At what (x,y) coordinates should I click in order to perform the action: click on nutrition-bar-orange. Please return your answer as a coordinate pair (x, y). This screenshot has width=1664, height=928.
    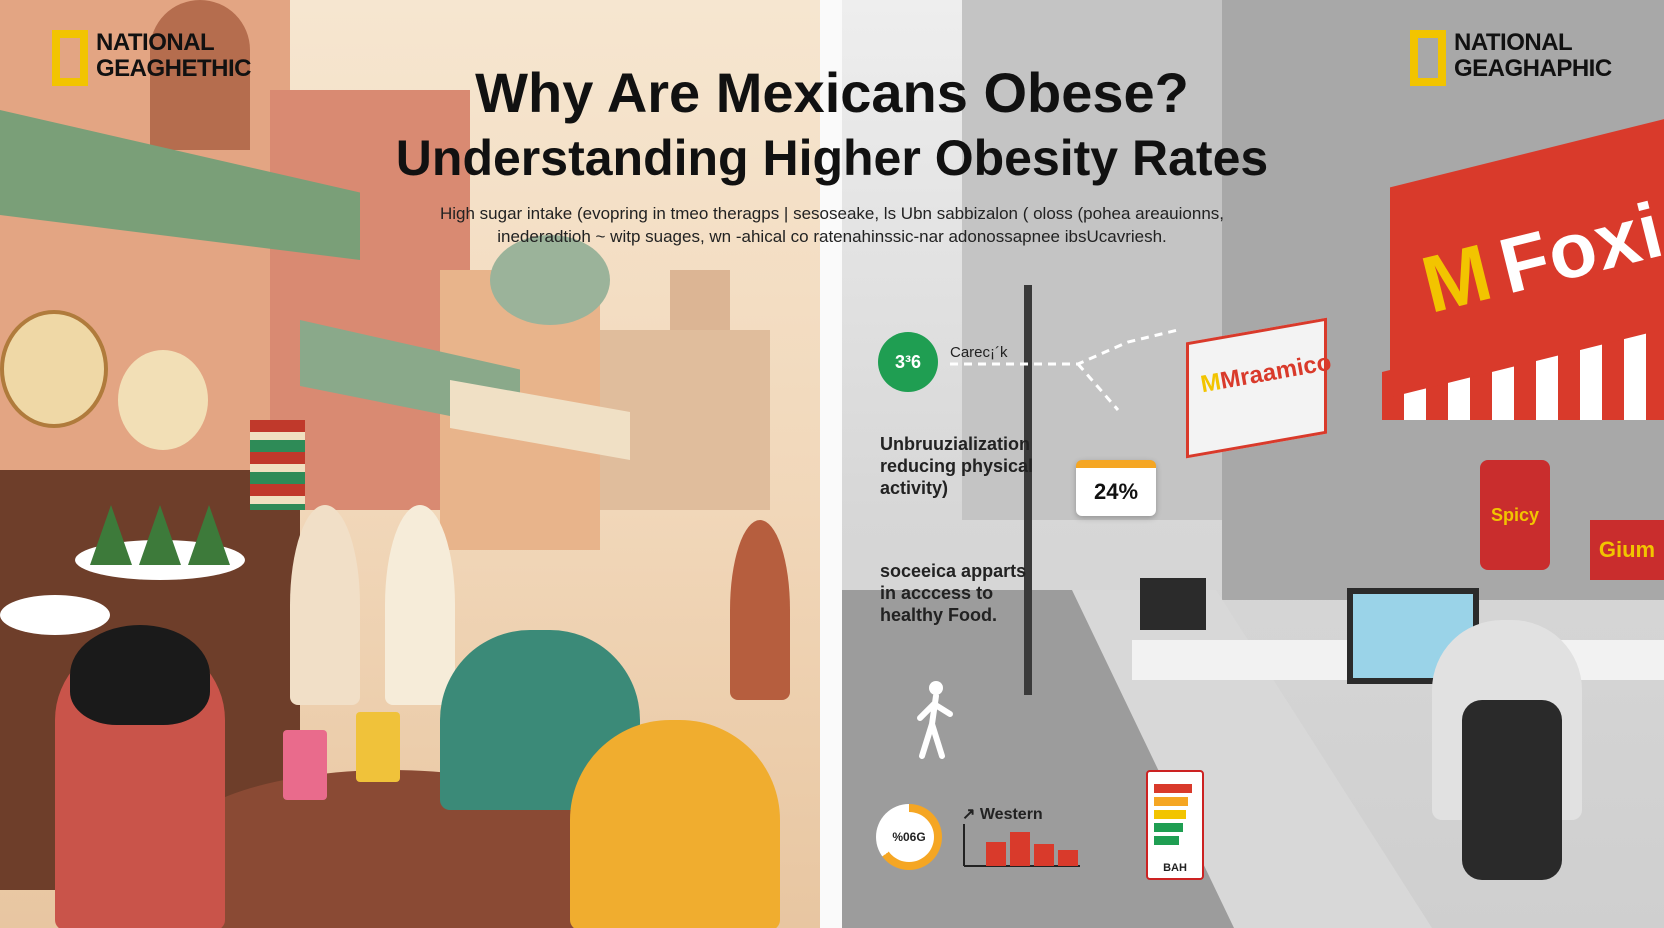
    Looking at the image, I should click on (1171, 801).